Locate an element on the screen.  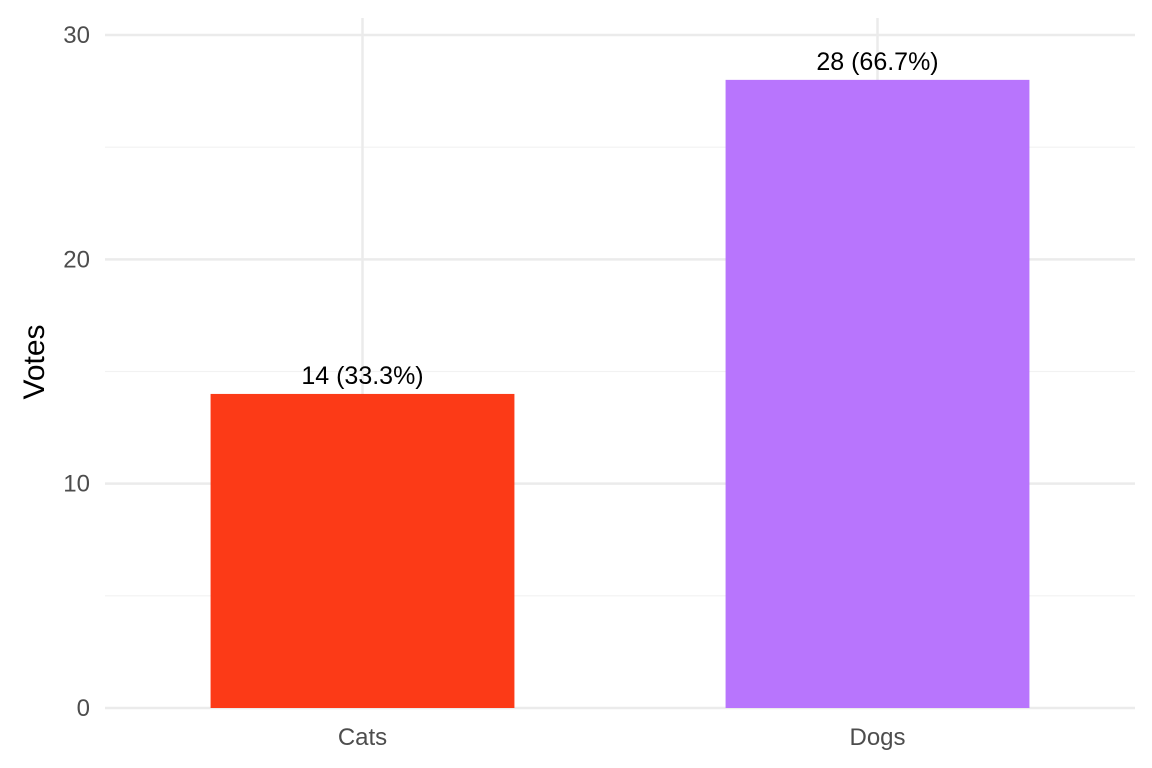
data-label-cats: 14 (33.3%) is located at coordinates (362, 376).